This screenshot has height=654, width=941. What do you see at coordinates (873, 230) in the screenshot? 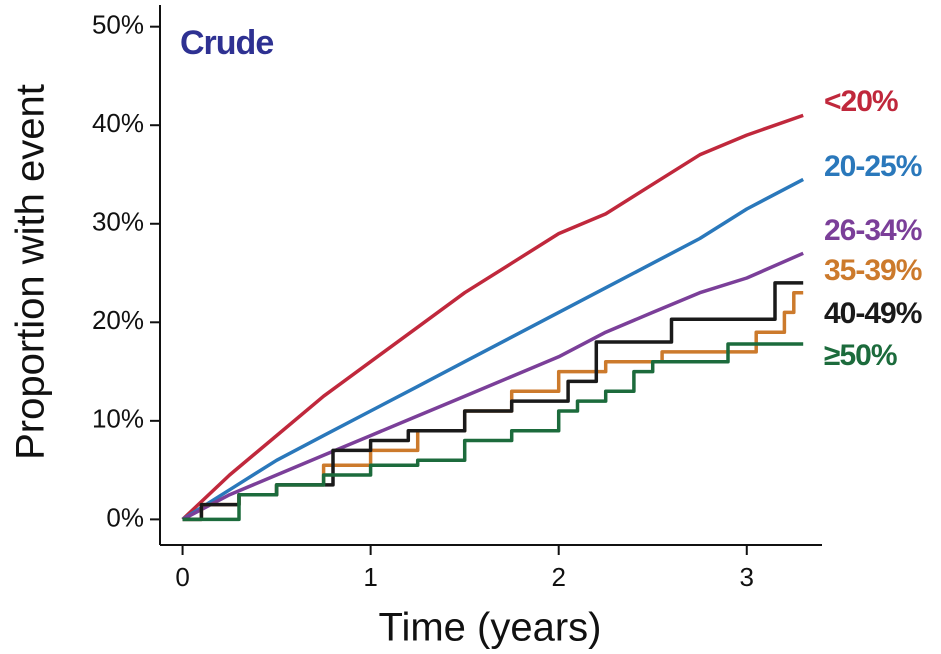
I see `legend-label: 26-34%` at bounding box center [873, 230].